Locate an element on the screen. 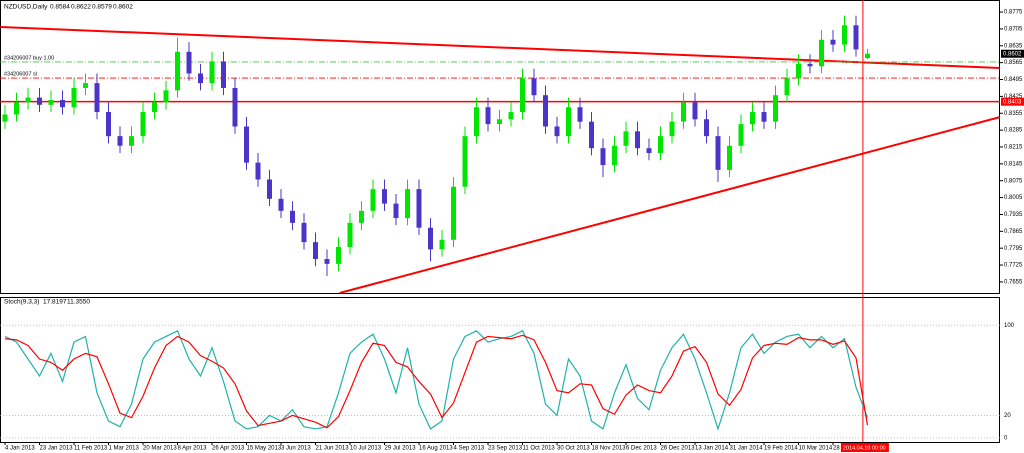 The height and width of the screenshot is (453, 1024). y-tick-label: 0.8355 is located at coordinates (1013, 114).